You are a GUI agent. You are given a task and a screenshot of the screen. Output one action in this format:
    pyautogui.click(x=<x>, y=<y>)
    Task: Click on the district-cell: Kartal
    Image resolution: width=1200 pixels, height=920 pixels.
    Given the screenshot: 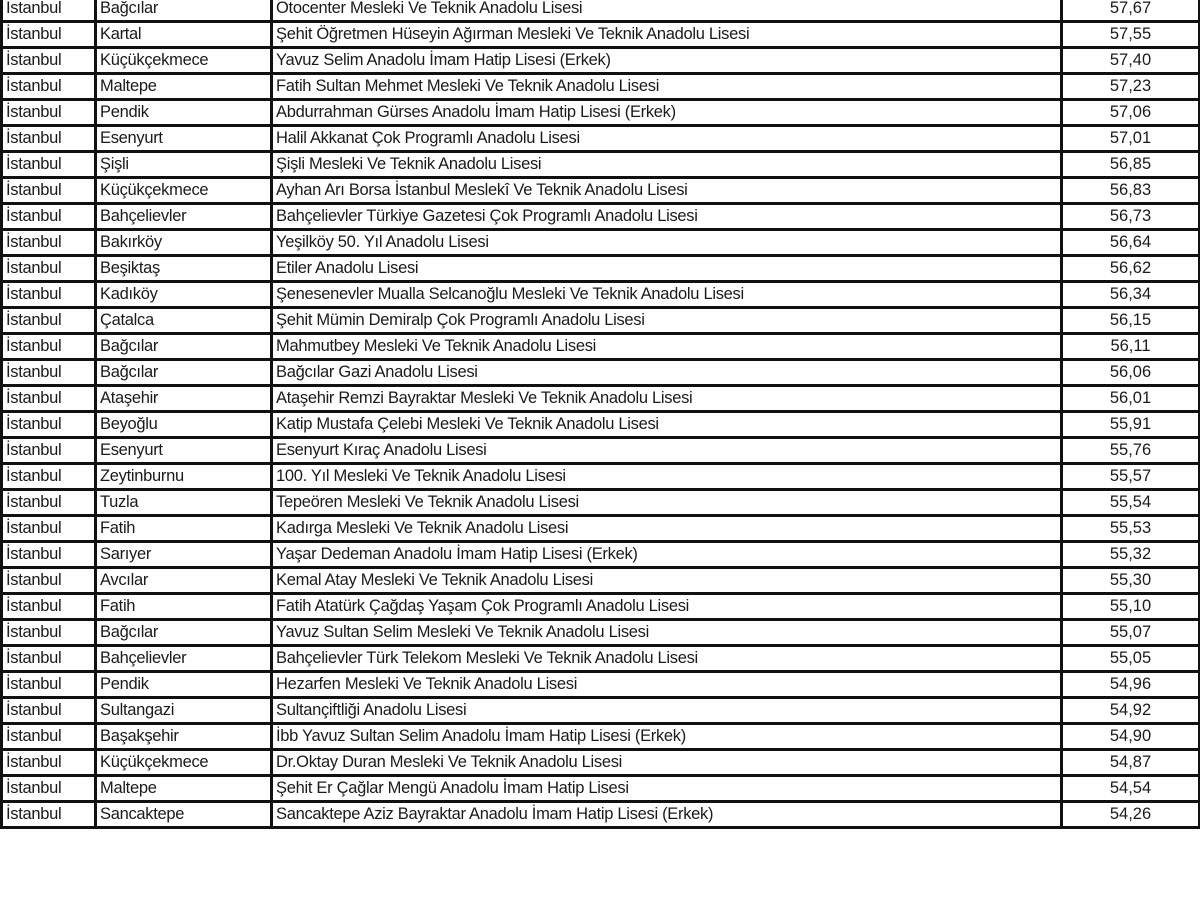 What is the action you would take?
    pyautogui.click(x=183, y=34)
    